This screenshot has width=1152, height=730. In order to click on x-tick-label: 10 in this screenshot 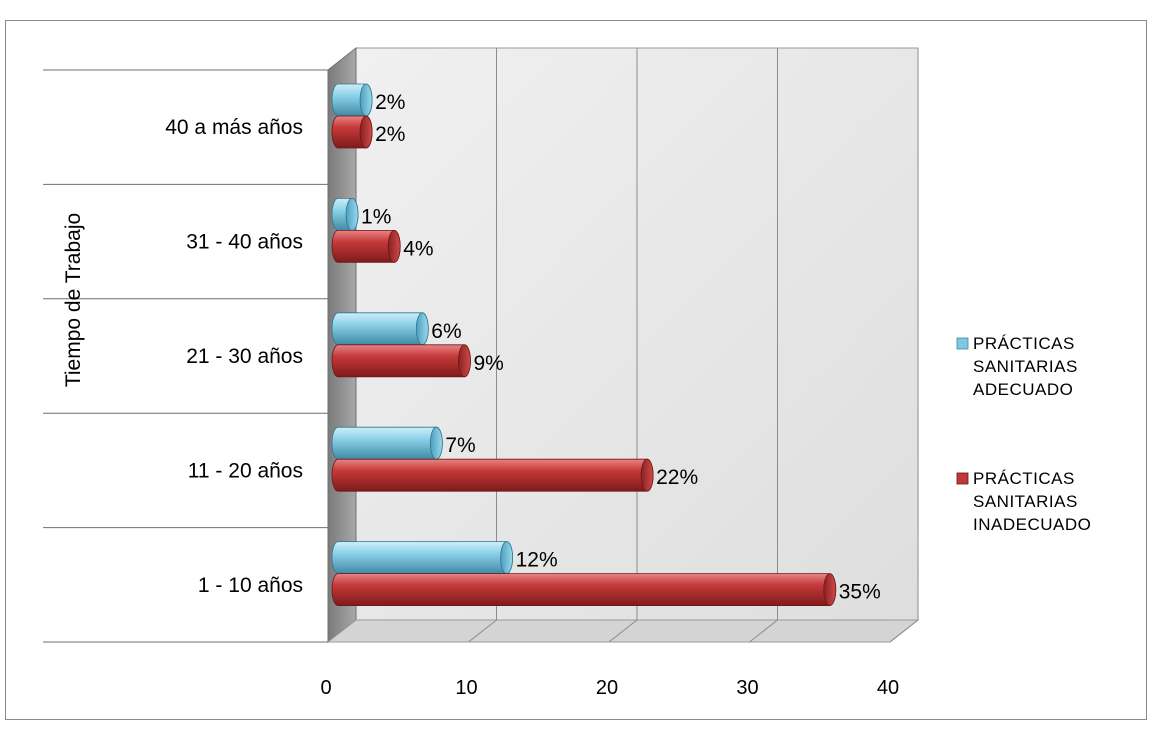, I will do `click(466, 688)`.